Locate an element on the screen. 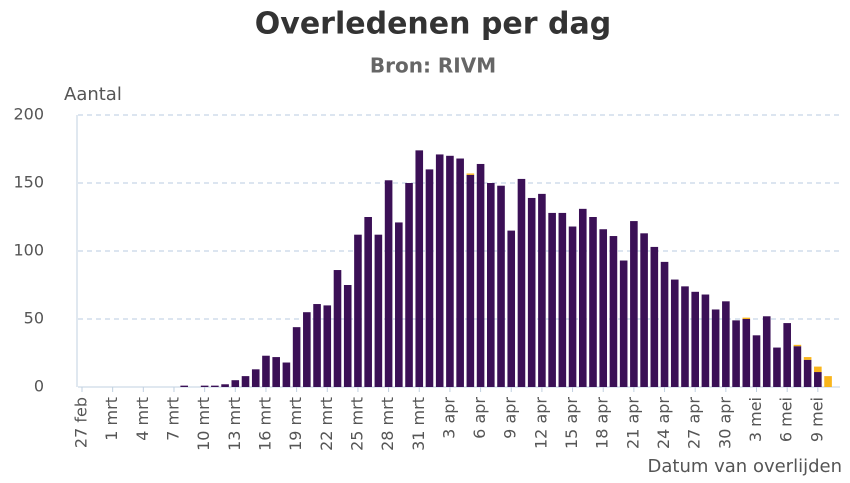 This screenshot has height=483, width=850. x-tick-label: 9 apr is located at coordinates (510, 418).